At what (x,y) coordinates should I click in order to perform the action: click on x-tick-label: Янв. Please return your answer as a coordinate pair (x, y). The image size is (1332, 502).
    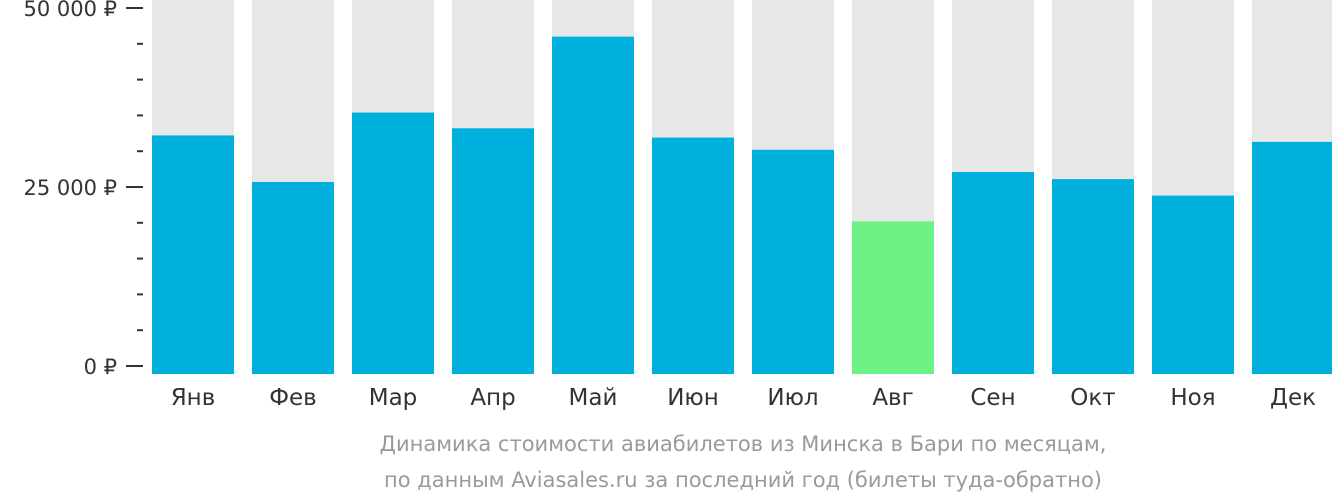
    Looking at the image, I should click on (193, 398).